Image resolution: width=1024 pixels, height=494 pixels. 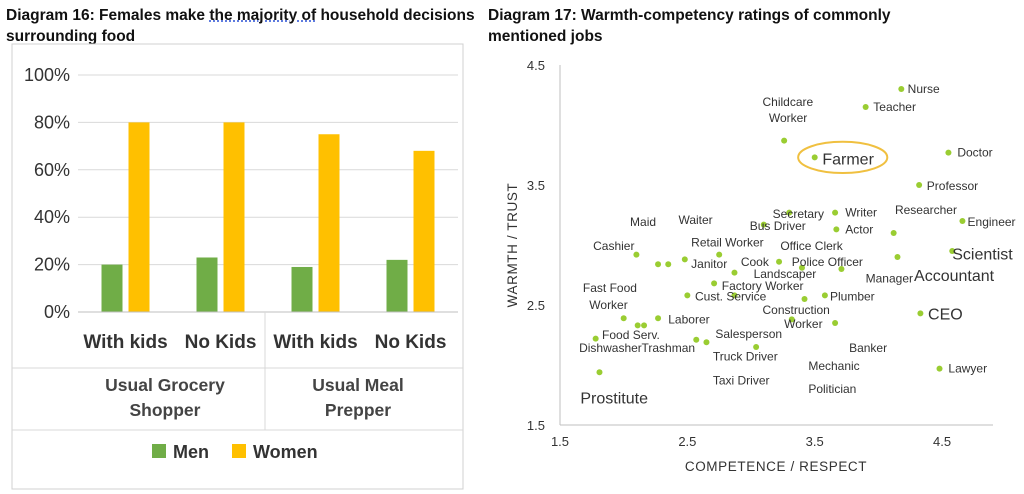 I want to click on chart-17-job-label: Maid, so click(x=643, y=222).